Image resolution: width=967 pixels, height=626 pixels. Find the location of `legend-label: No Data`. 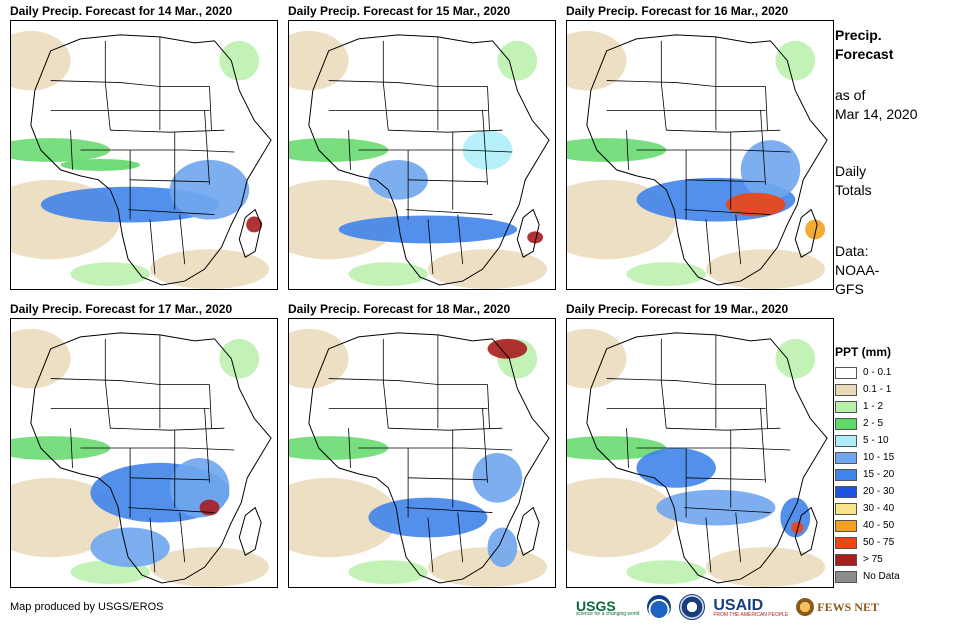

legend-label: No Data is located at coordinates (881, 576).